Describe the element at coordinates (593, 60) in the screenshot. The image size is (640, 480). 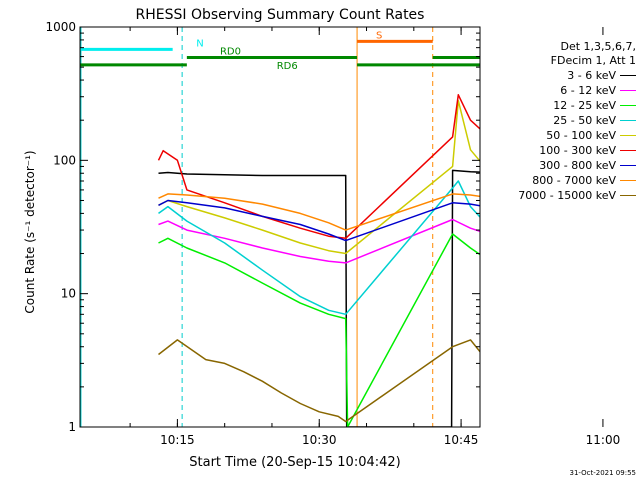
I see `legend-header-line-2: FDecim 1, Att 1` at that location.